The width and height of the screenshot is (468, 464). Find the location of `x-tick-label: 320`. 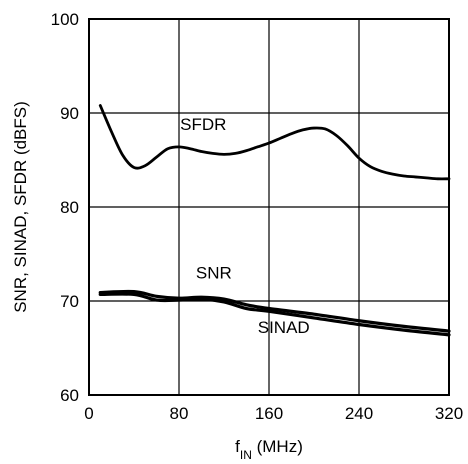

x-tick-label: 320 is located at coordinates (449, 413).